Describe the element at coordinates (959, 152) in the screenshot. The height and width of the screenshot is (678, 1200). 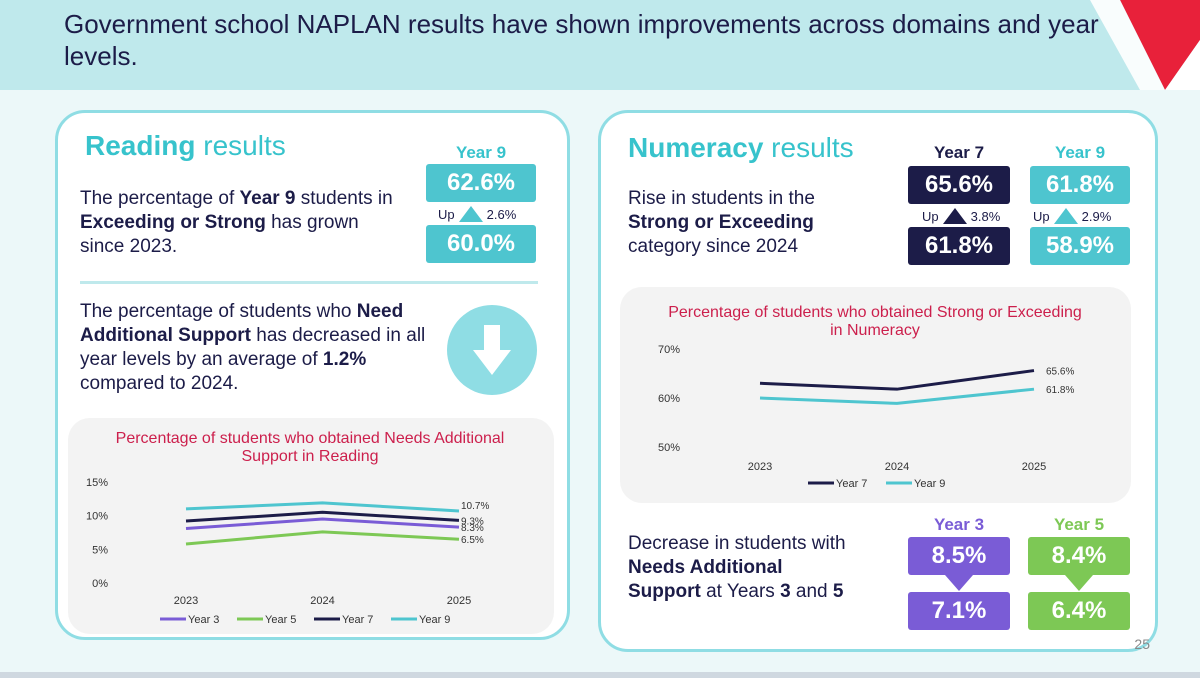
I see `numeracy-y7-label: Year 7` at that location.